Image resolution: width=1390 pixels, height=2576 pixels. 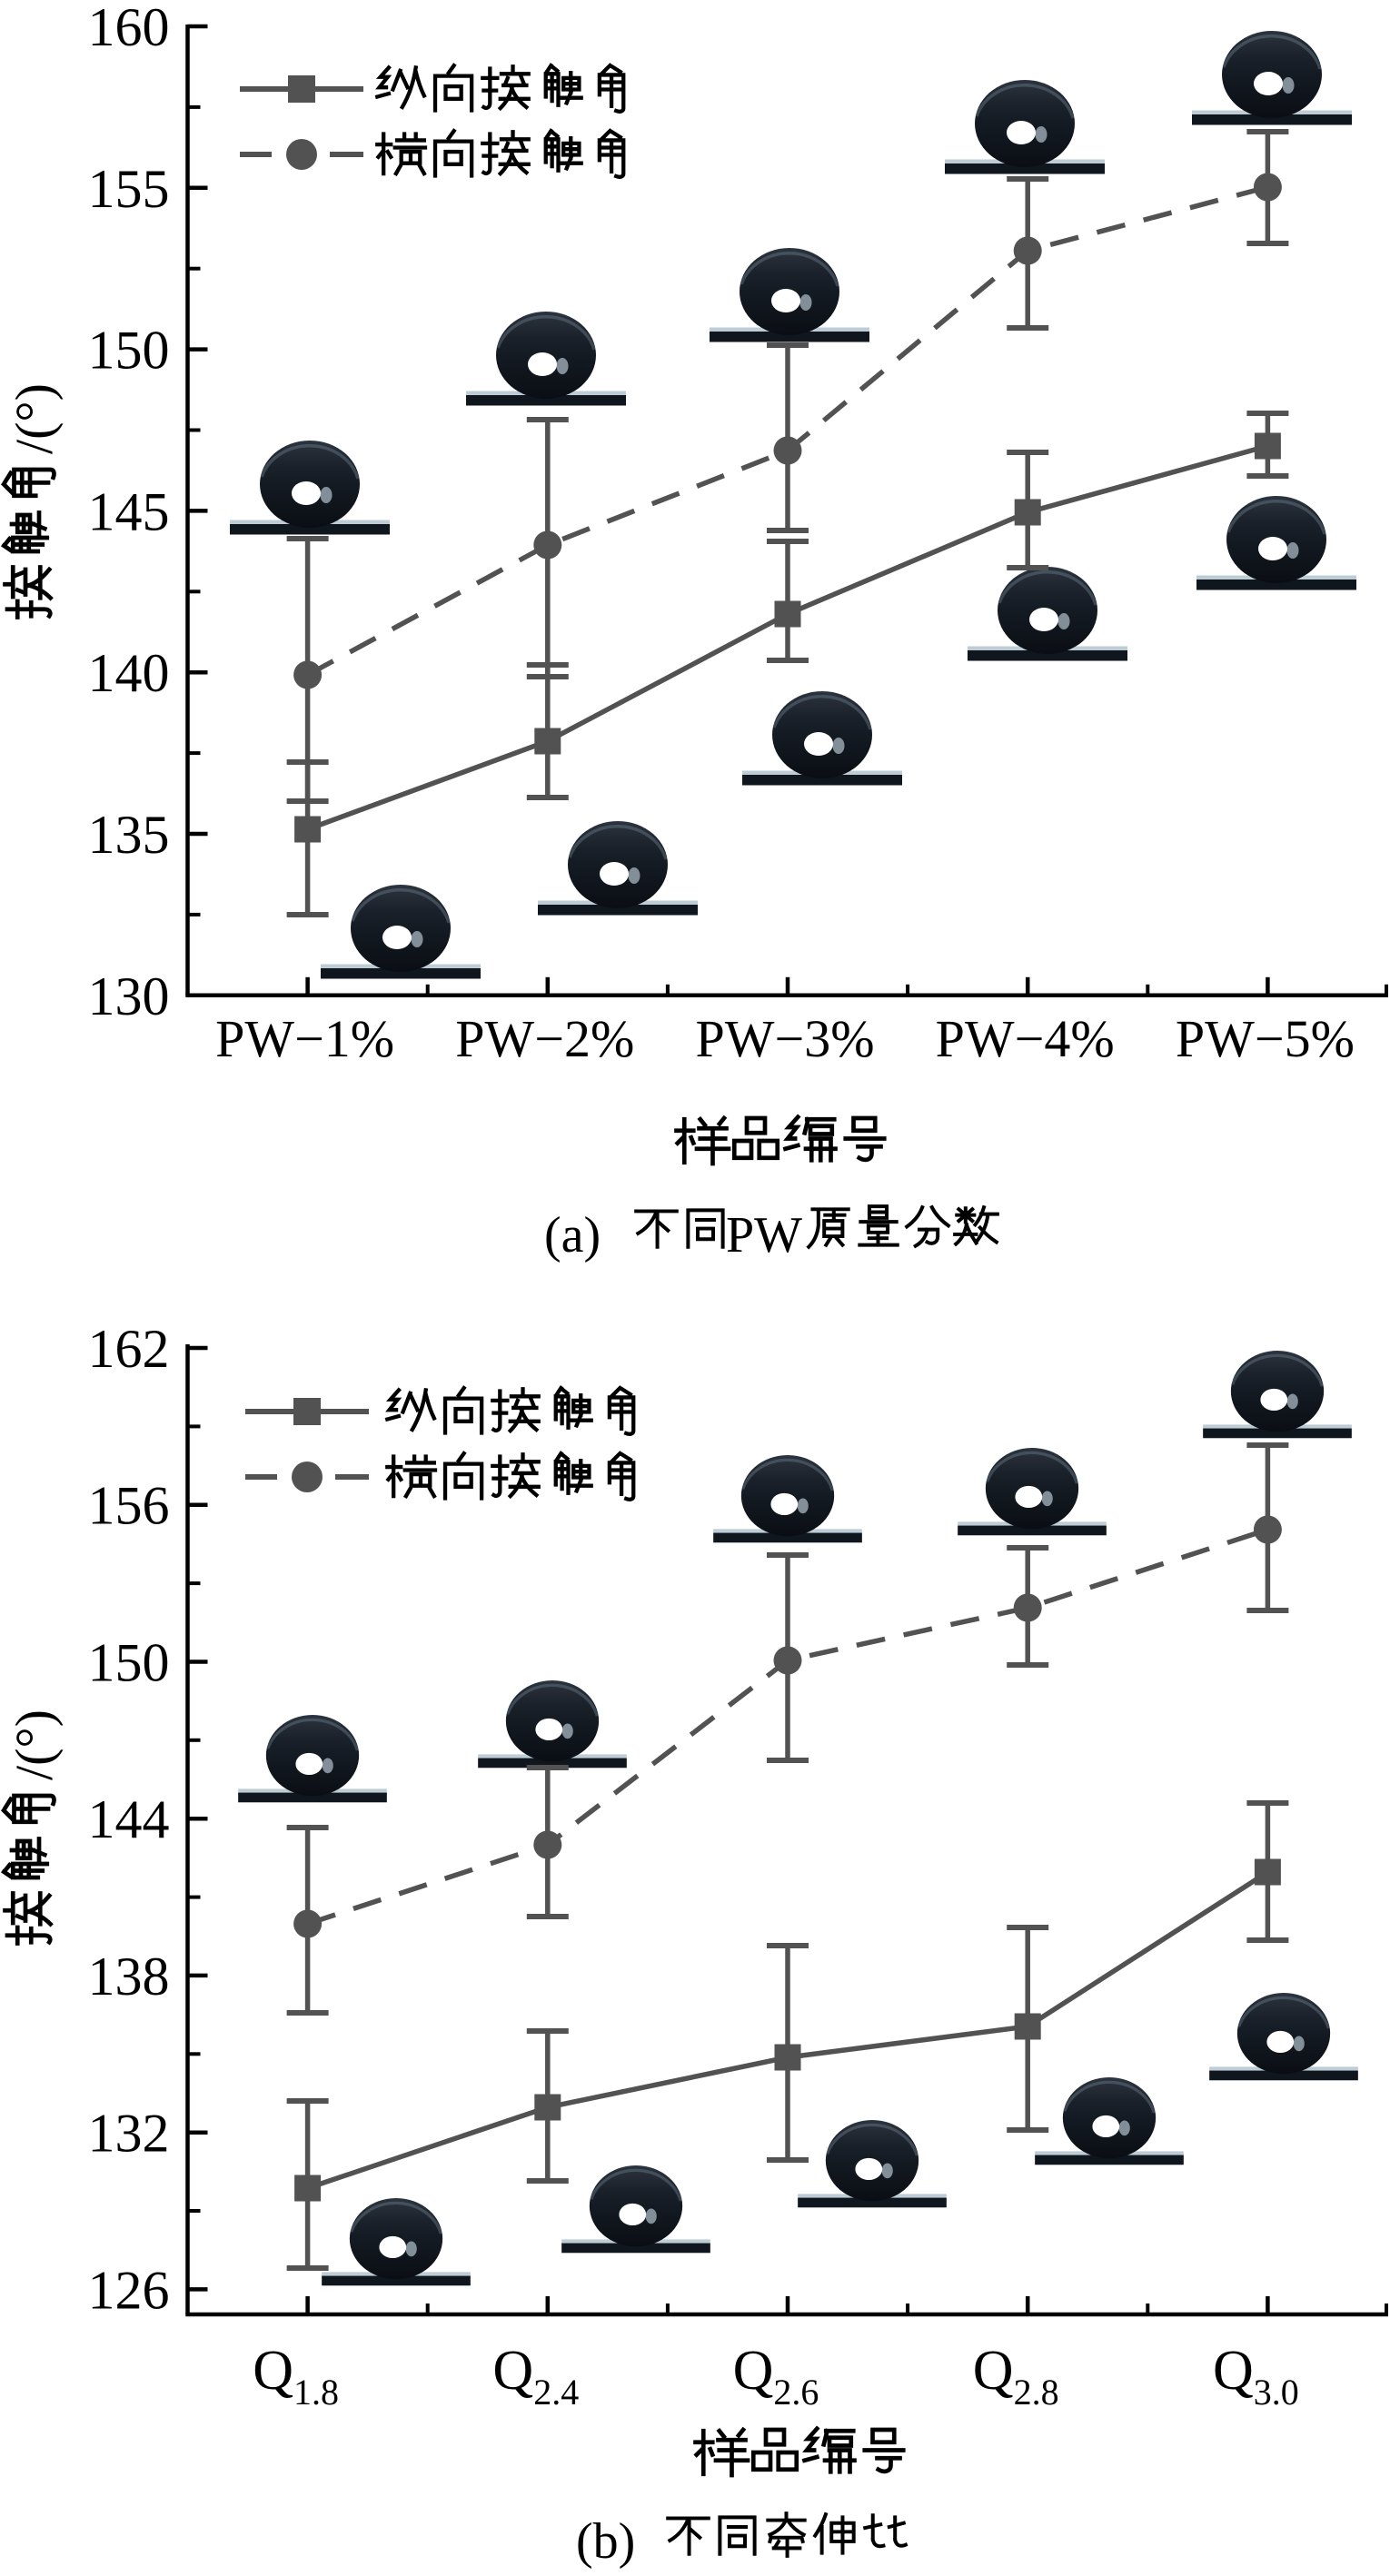 I want to click on svg-text: 156, so click(x=129, y=1506).